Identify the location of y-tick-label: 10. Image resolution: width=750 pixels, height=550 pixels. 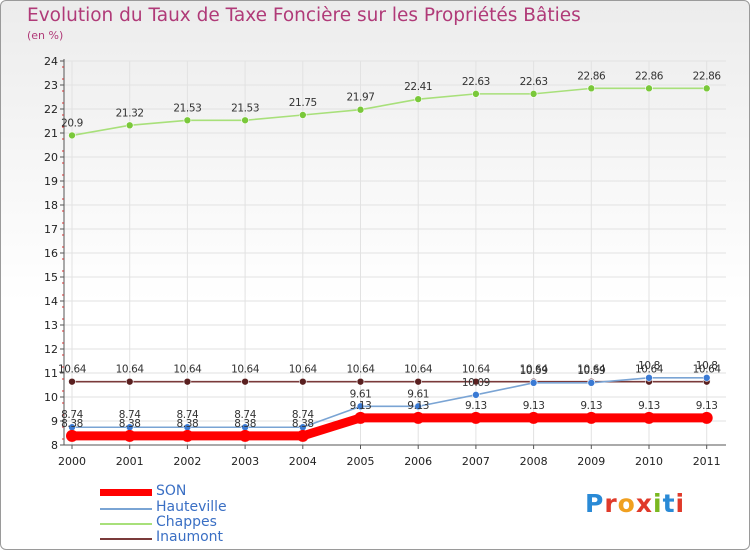
(51, 397).